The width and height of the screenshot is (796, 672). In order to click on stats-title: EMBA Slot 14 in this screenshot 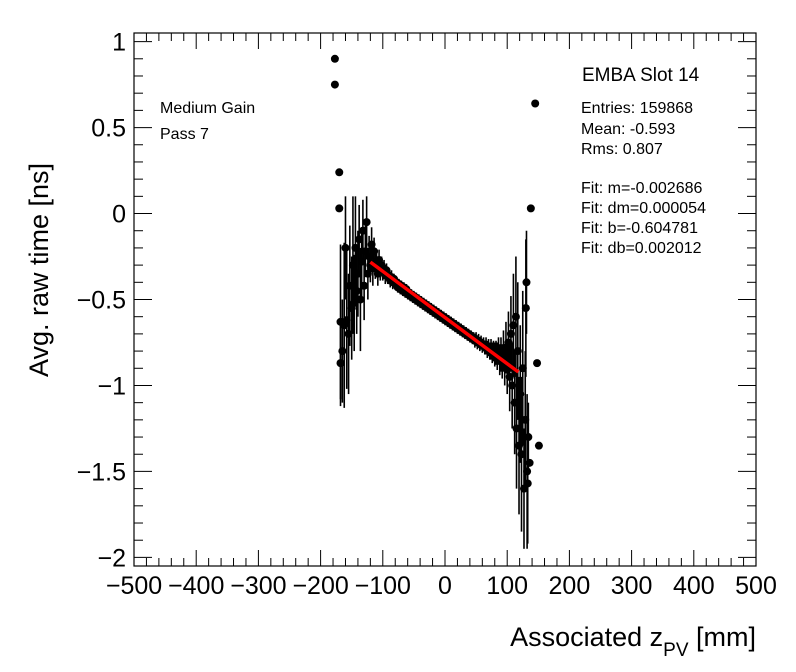, I will do `click(641, 75)`.